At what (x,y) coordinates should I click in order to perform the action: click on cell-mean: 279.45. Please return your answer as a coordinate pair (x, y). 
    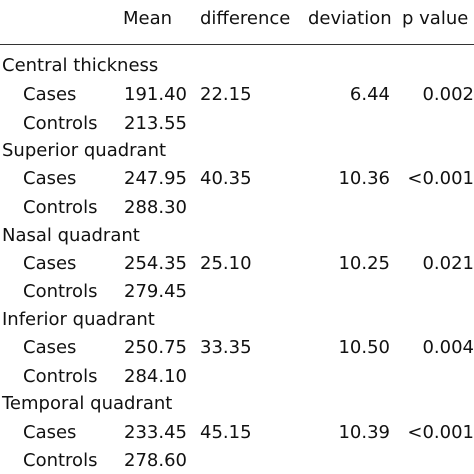
    Looking at the image, I should click on (155, 291).